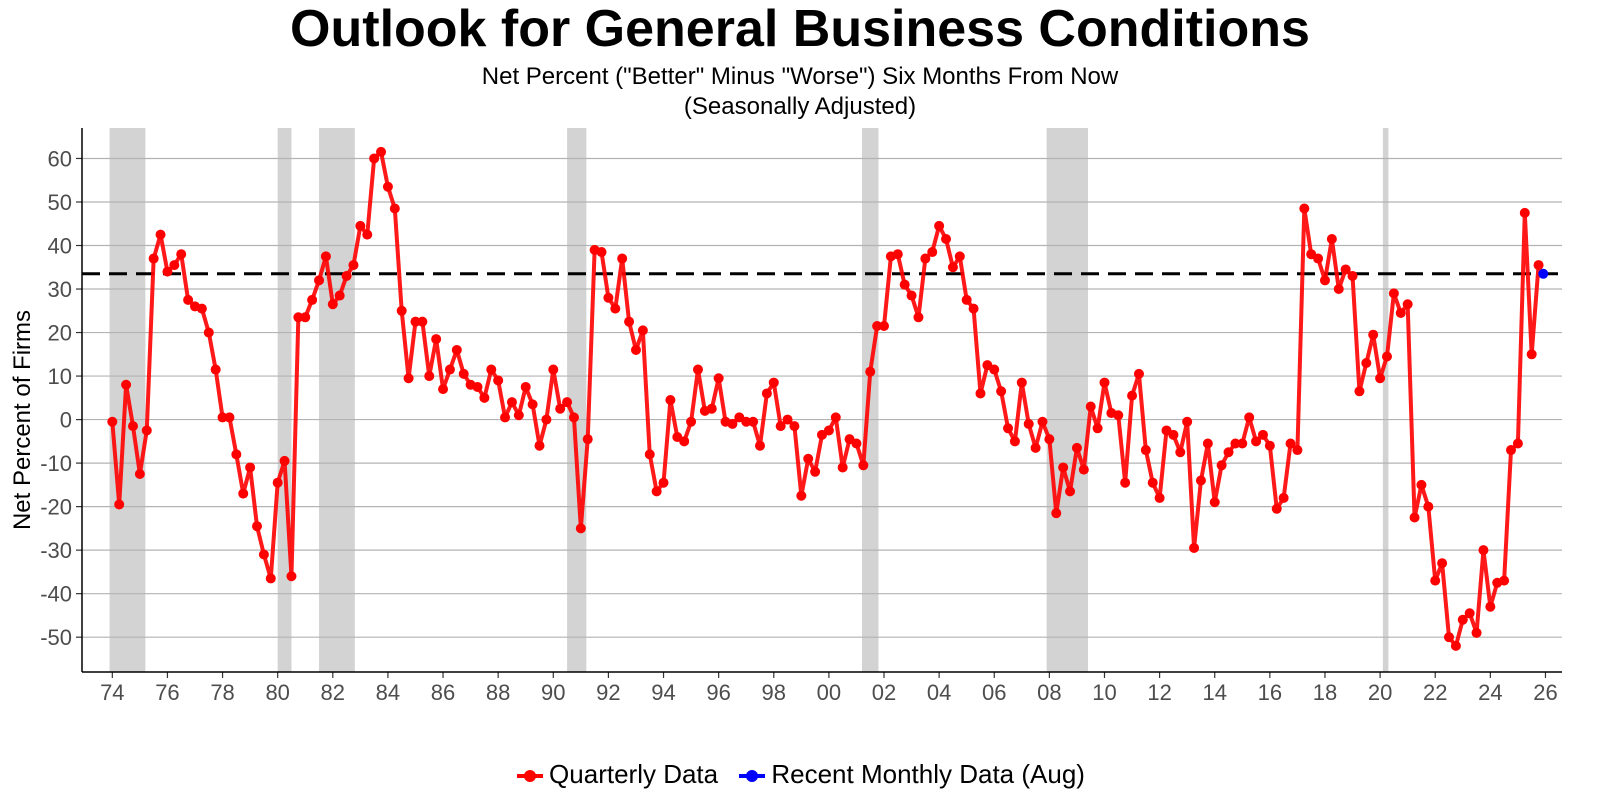 The width and height of the screenshot is (1600, 800). Describe the element at coordinates (1049, 692) in the screenshot. I see `x-tick-label: 08` at that location.